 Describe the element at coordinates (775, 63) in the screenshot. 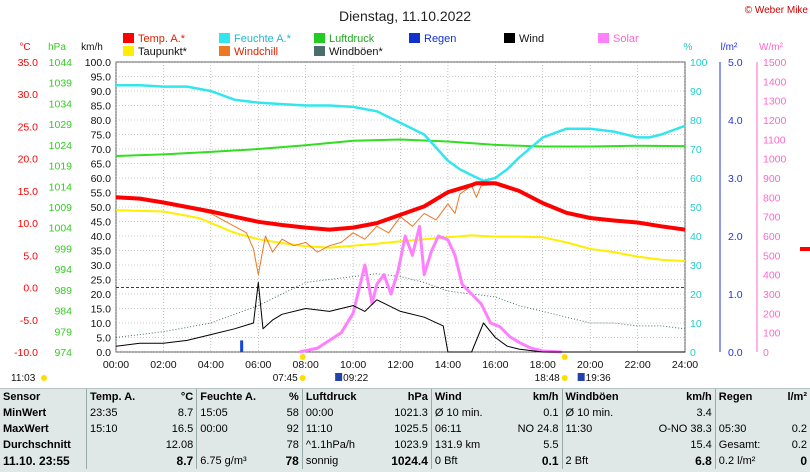

I see `solar-tick-label: 1500` at that location.